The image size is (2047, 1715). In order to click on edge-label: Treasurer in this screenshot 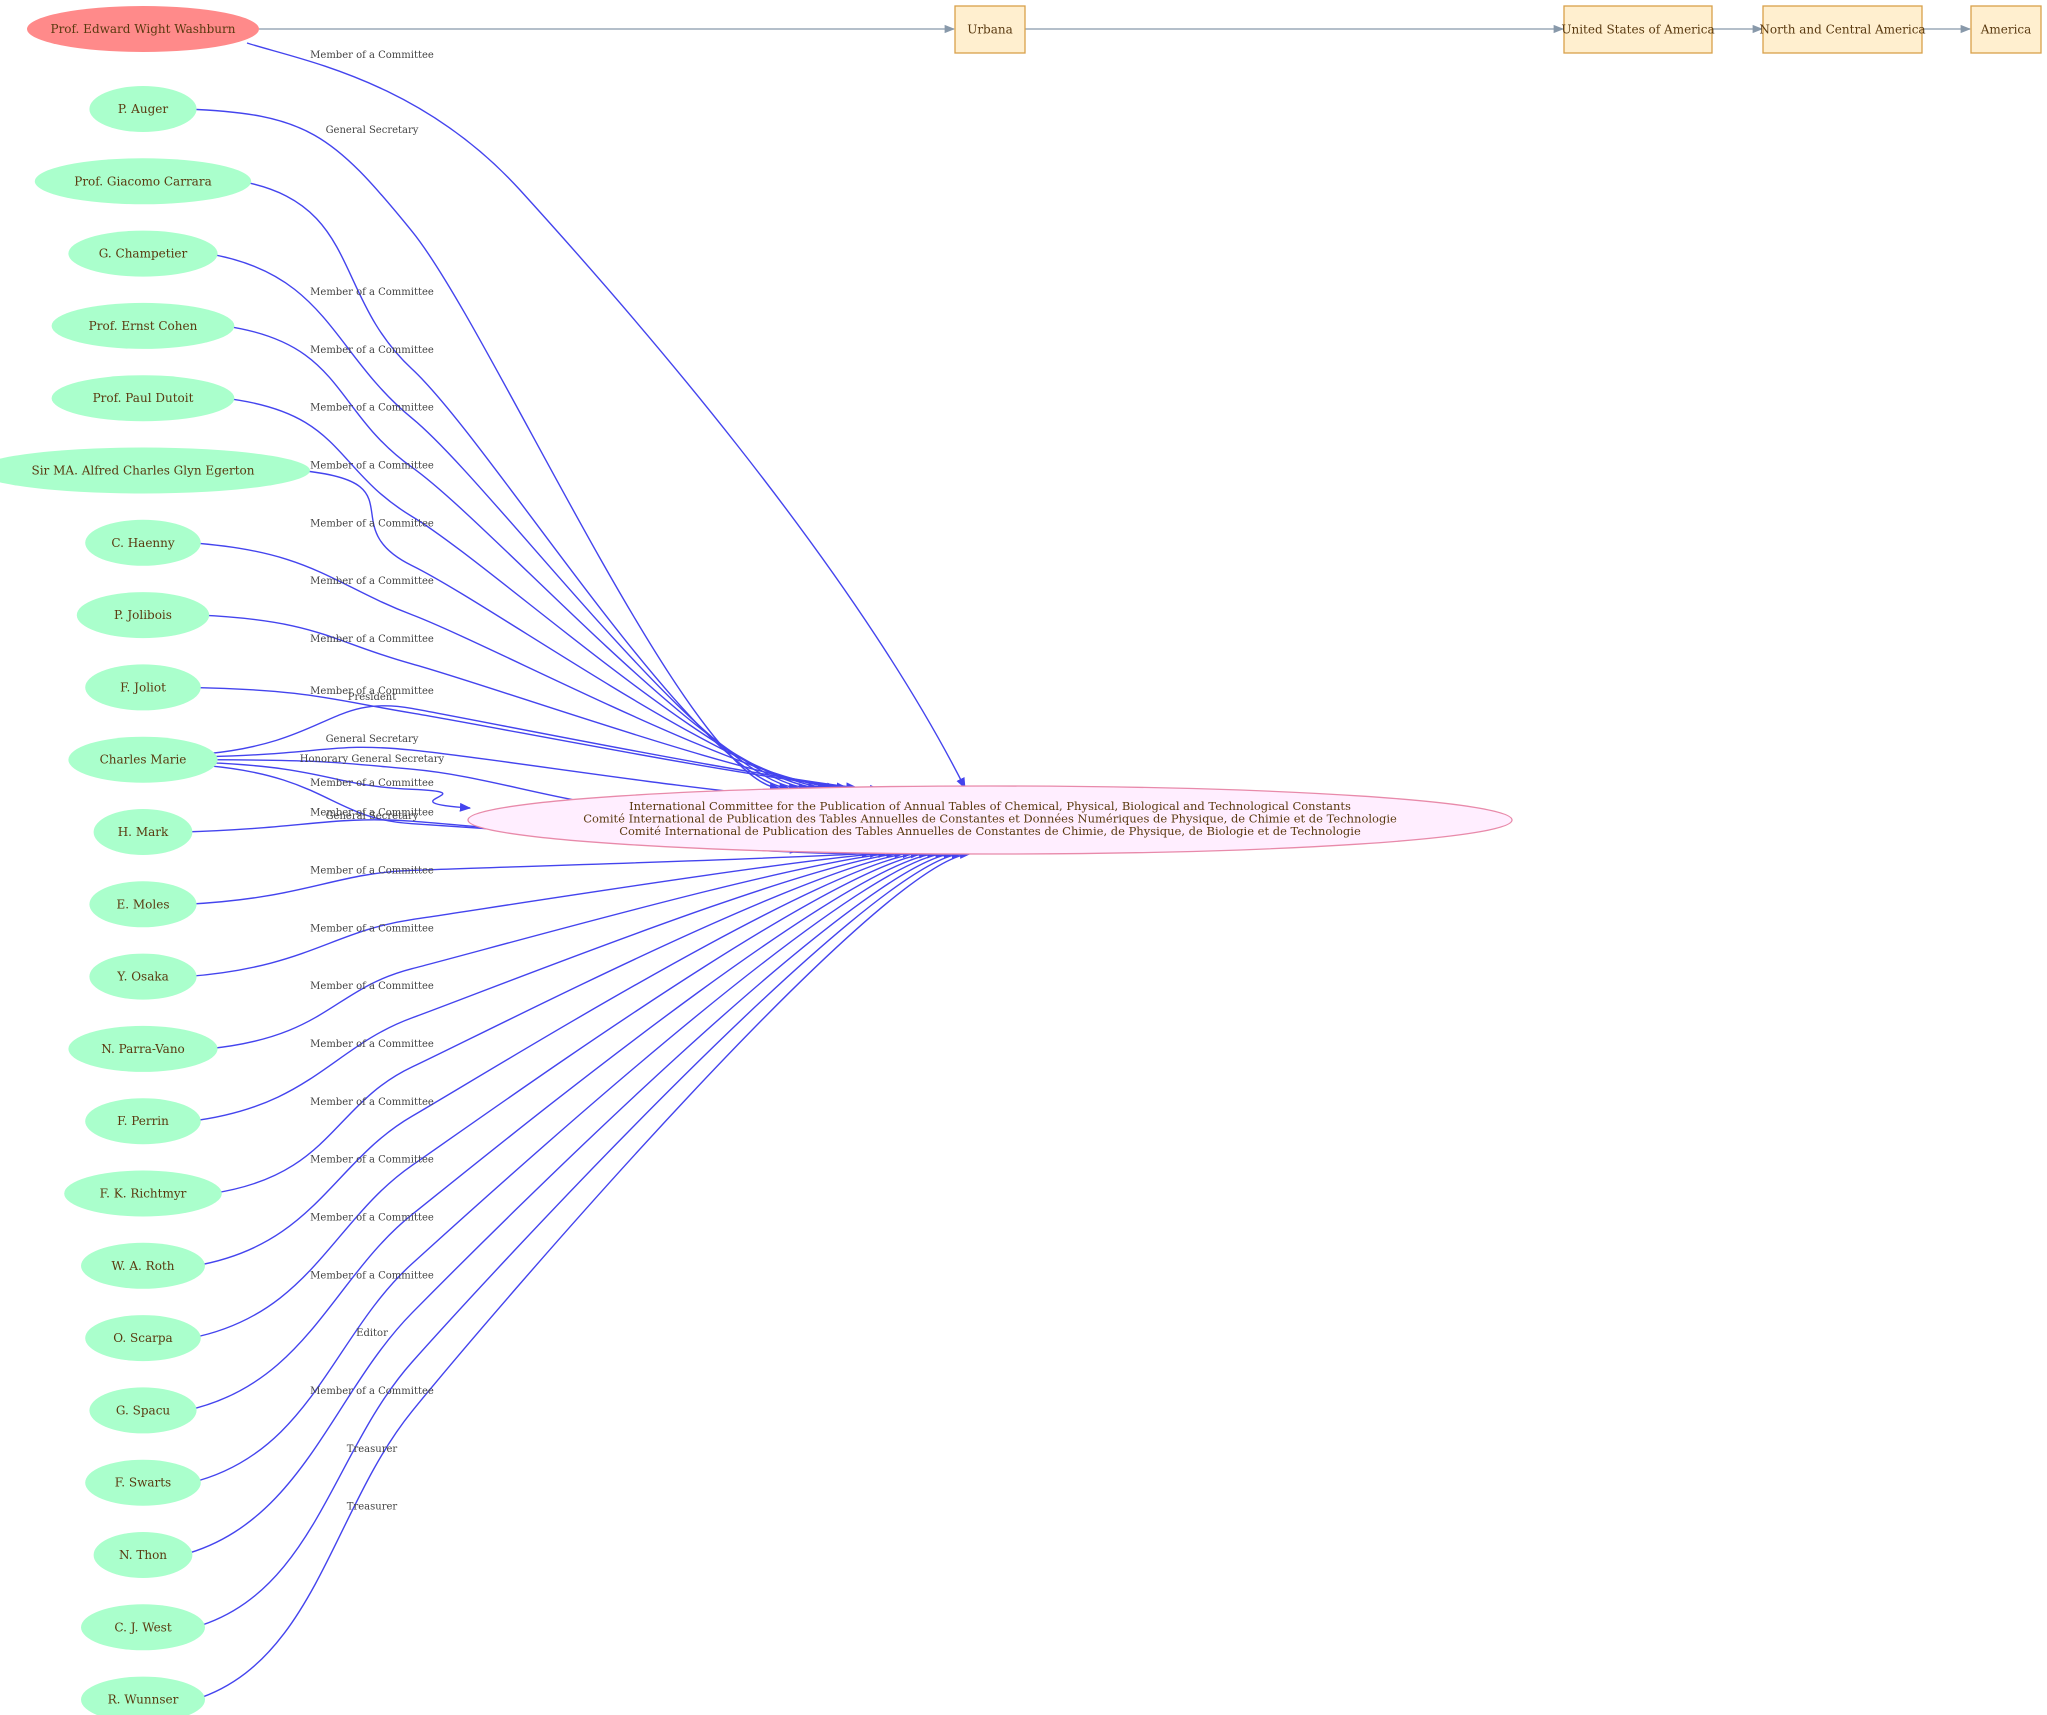, I will do `click(372, 1507)`.